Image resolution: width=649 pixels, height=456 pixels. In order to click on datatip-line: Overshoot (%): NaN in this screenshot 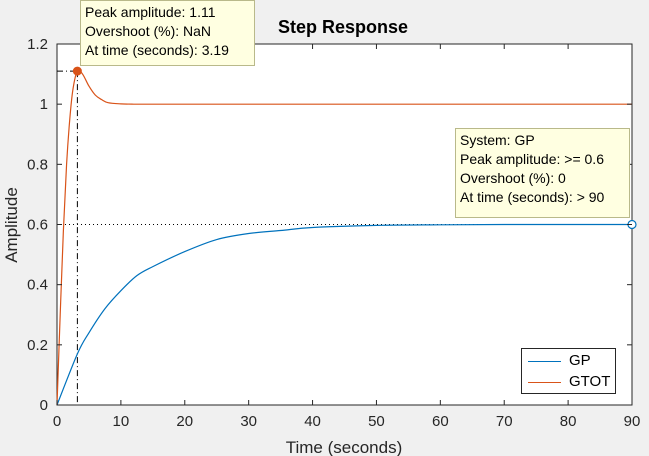, I will do `click(148, 31)`.